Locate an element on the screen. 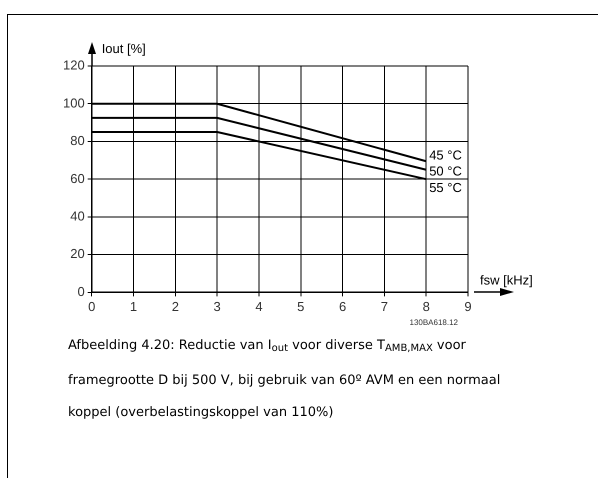 Image resolution: width=598 pixels, height=478 pixels. x-tick-label: 2 is located at coordinates (175, 306).